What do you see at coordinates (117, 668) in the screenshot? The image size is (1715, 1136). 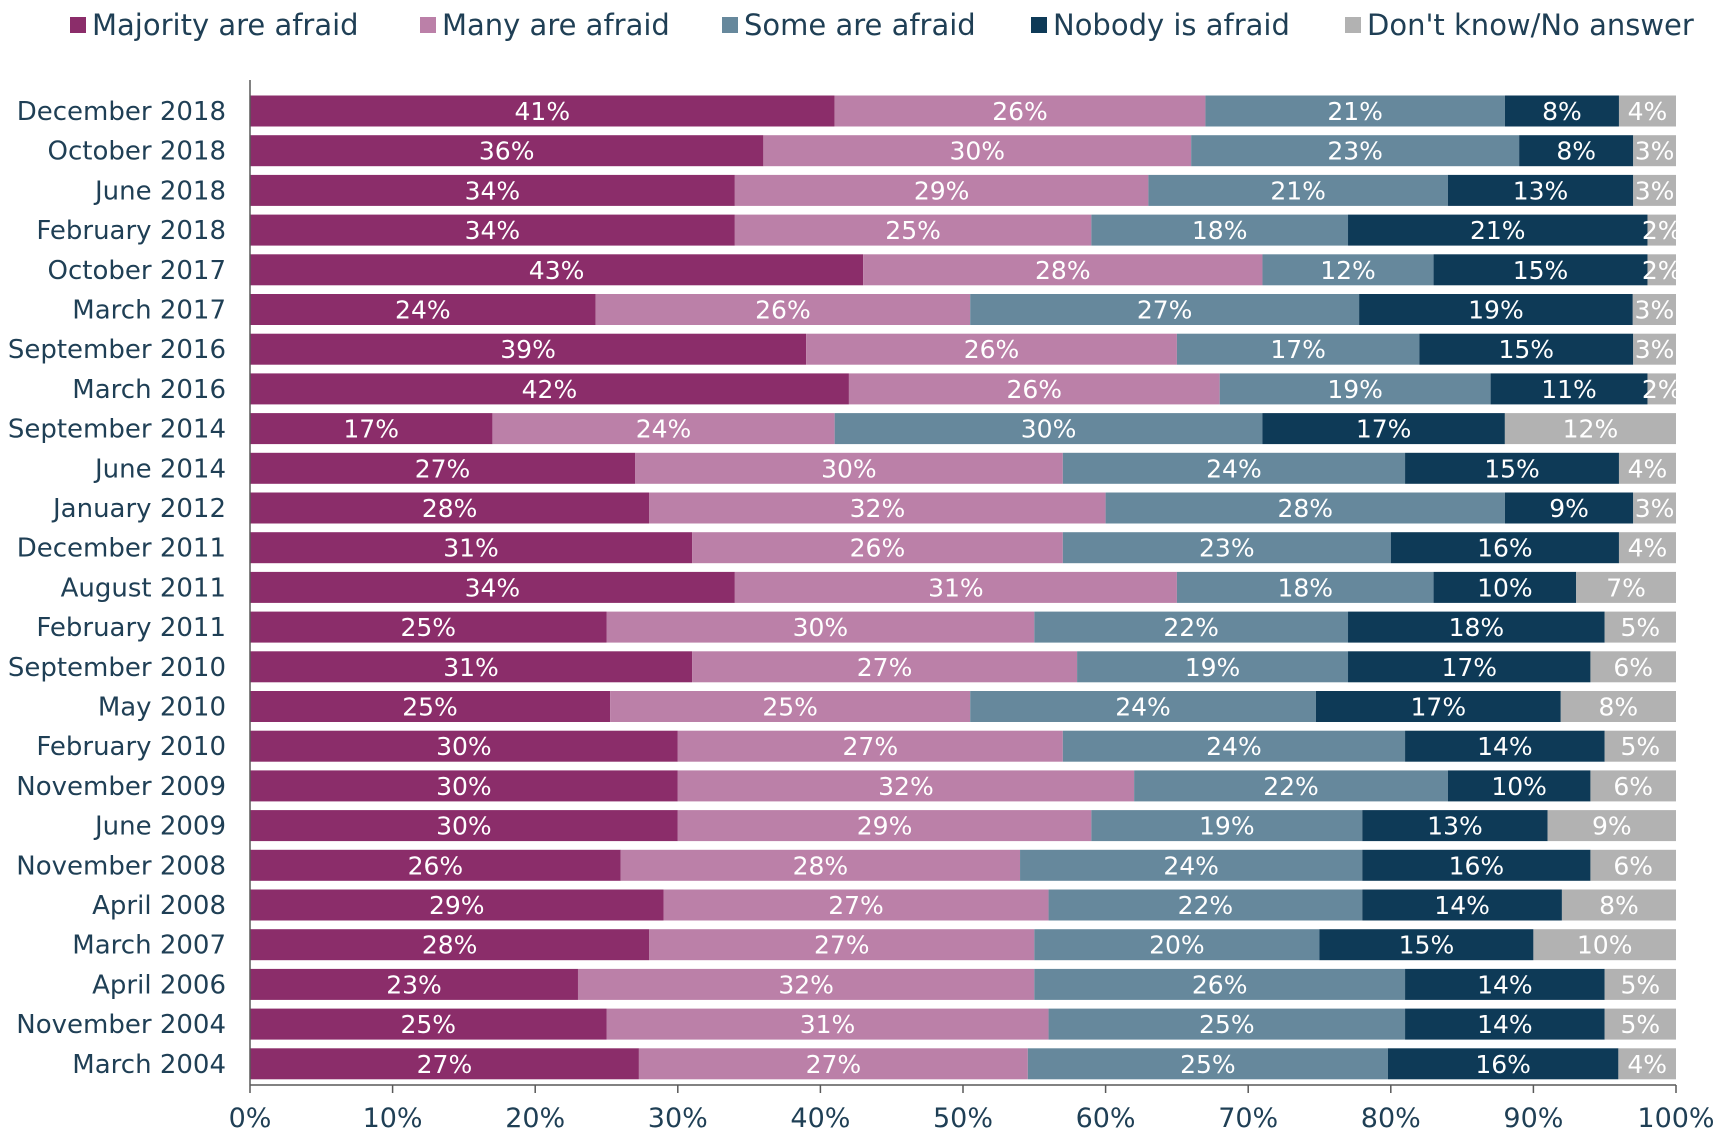 I see `category-label: September 2010` at bounding box center [117, 668].